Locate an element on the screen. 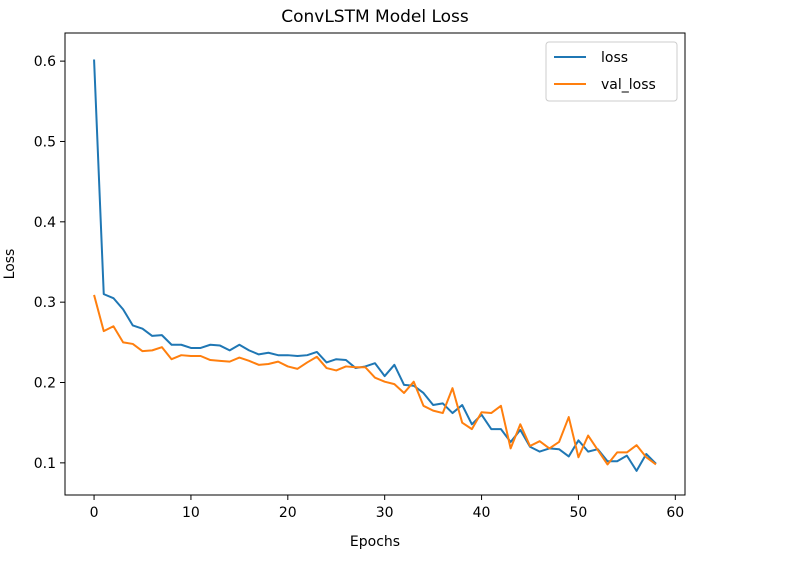 The height and width of the screenshot is (562, 794). x-tick-label: 20 is located at coordinates (288, 513).